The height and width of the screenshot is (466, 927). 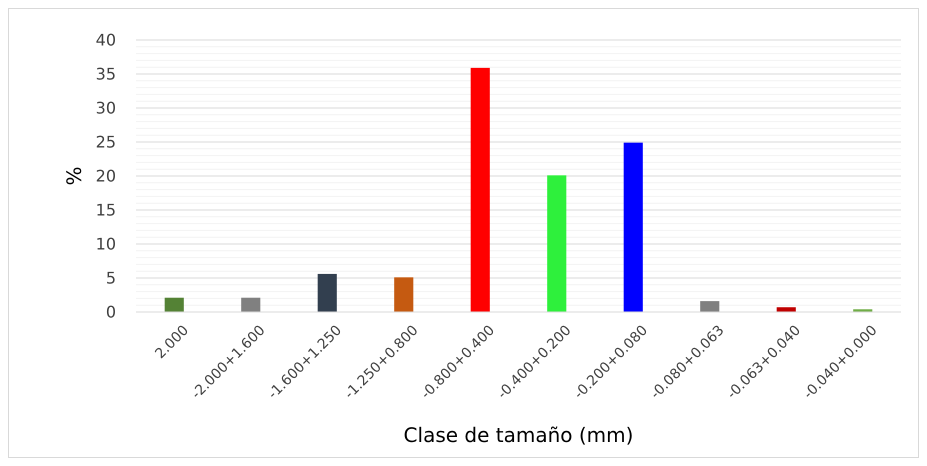 I want to click on y-tick-label: 20, so click(x=106, y=176).